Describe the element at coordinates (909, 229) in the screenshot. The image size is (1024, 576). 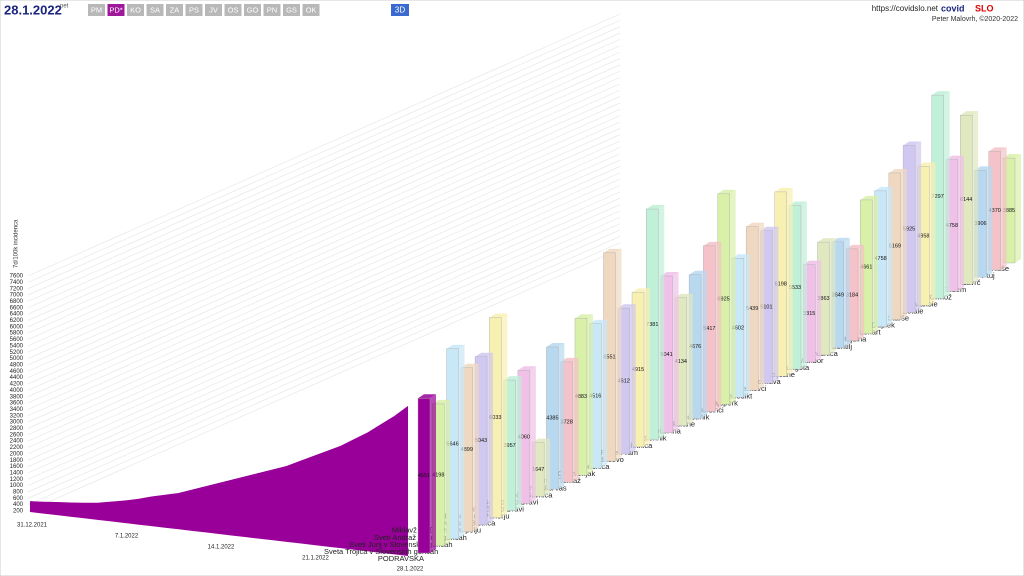
I see `value-label: 5925` at that location.